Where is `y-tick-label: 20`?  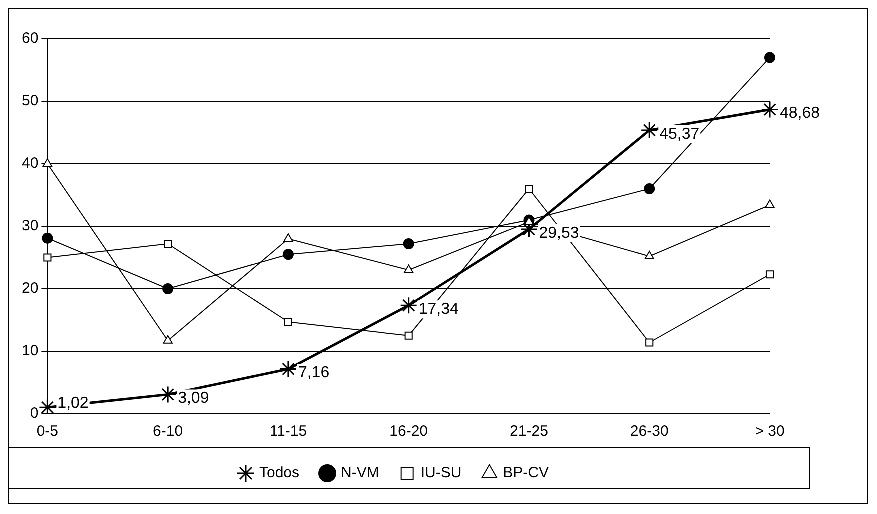 y-tick-label: 20 is located at coordinates (30, 289).